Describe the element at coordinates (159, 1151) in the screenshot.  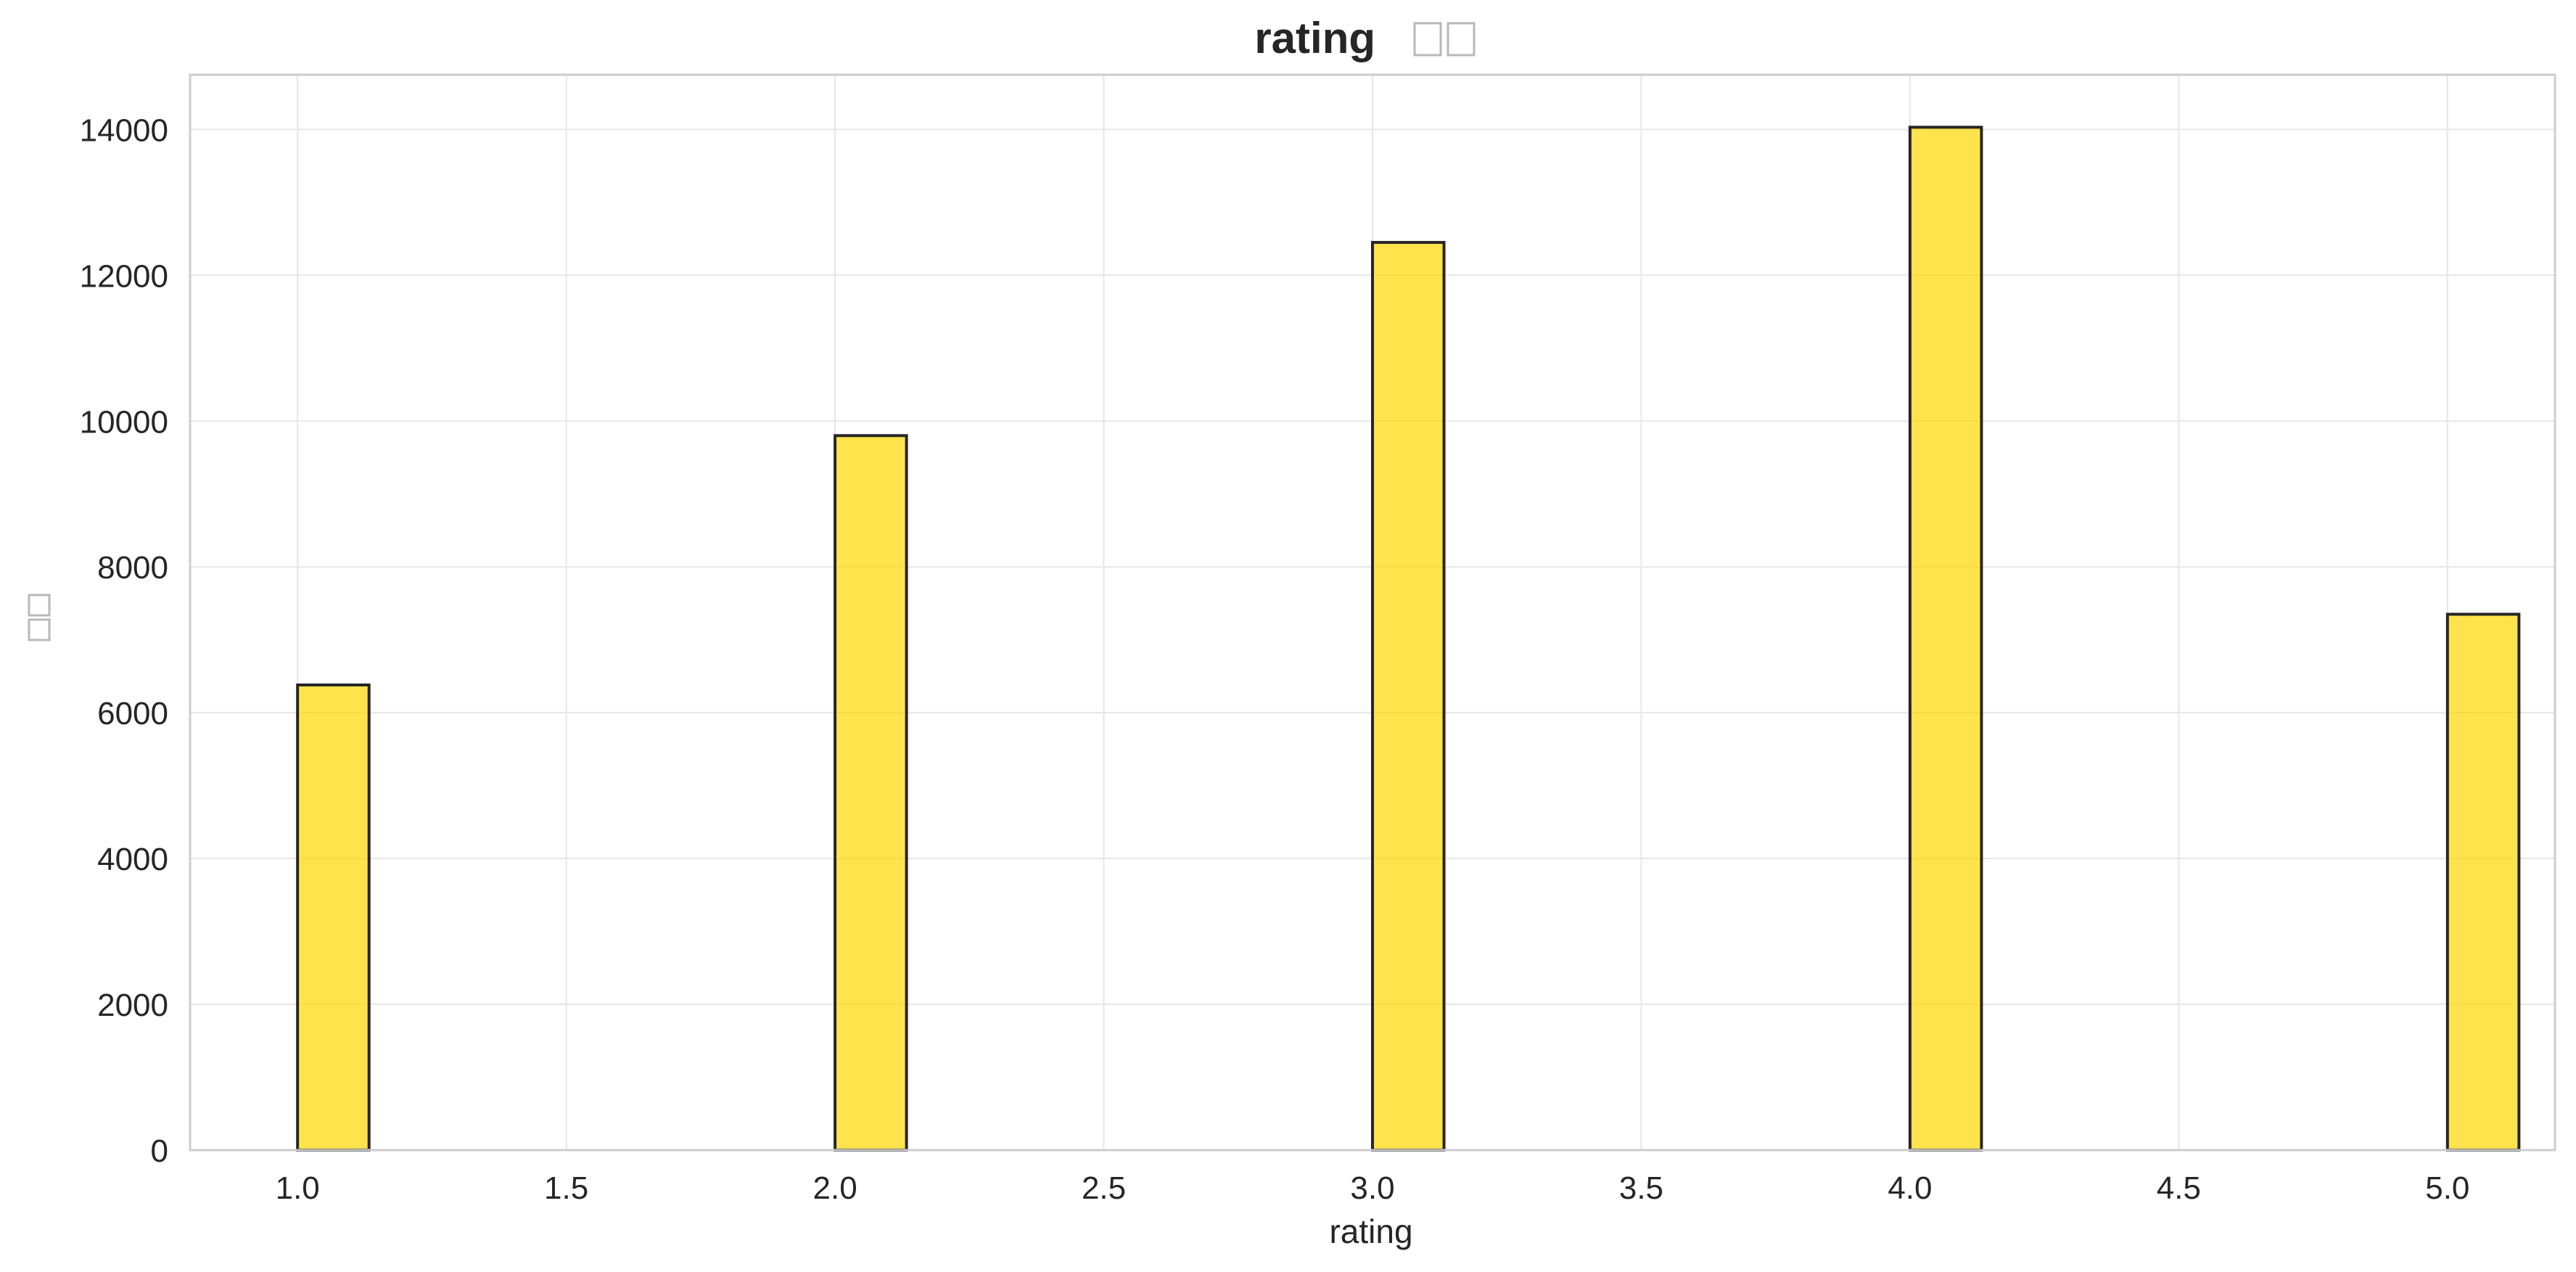
I see `y-tick-label: 0` at that location.